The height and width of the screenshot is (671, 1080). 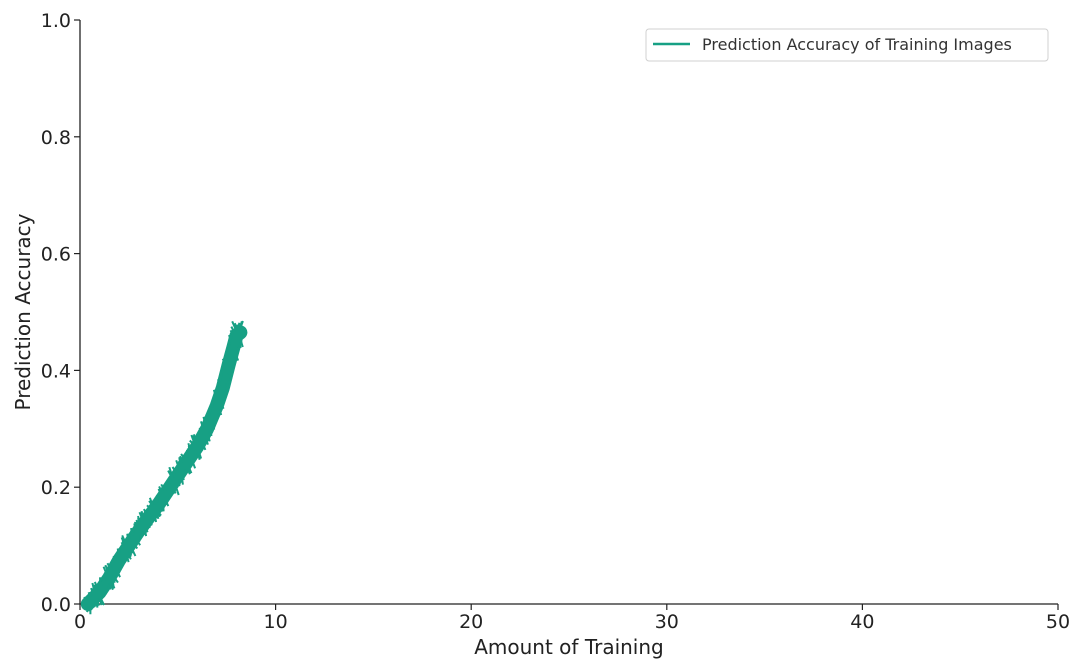 What do you see at coordinates (276, 622) in the screenshot?
I see `x-tick-label: 10` at bounding box center [276, 622].